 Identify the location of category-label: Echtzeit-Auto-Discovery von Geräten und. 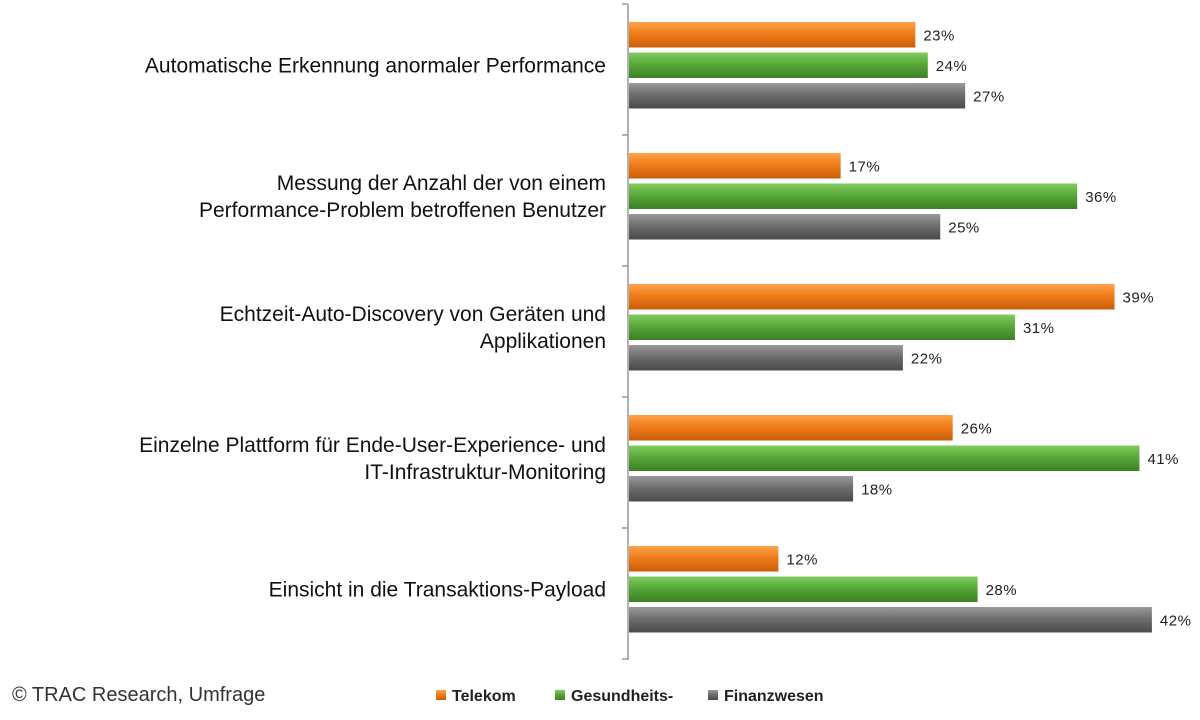
(413, 314).